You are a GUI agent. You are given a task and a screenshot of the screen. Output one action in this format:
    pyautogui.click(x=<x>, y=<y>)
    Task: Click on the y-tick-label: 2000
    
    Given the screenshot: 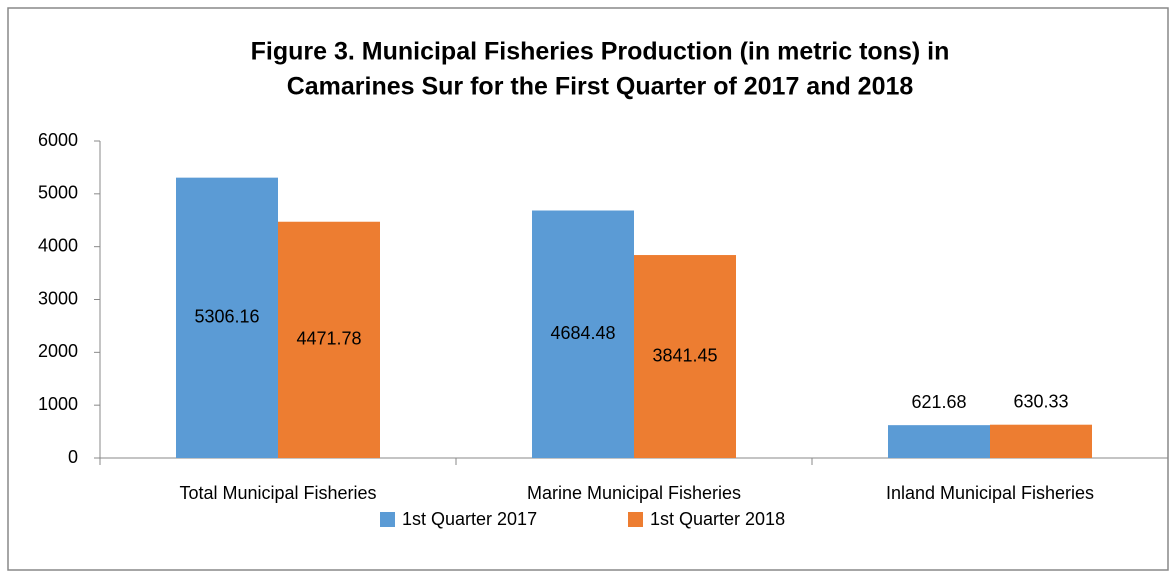 What is the action you would take?
    pyautogui.click(x=58, y=351)
    